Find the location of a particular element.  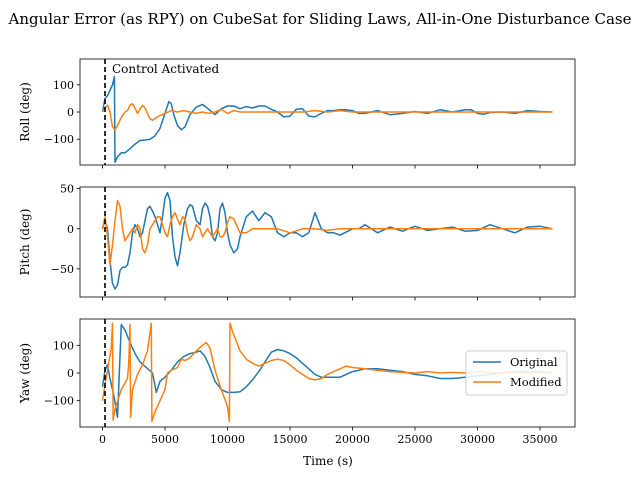

series-modified-yaw-deg is located at coordinates (327, 372).